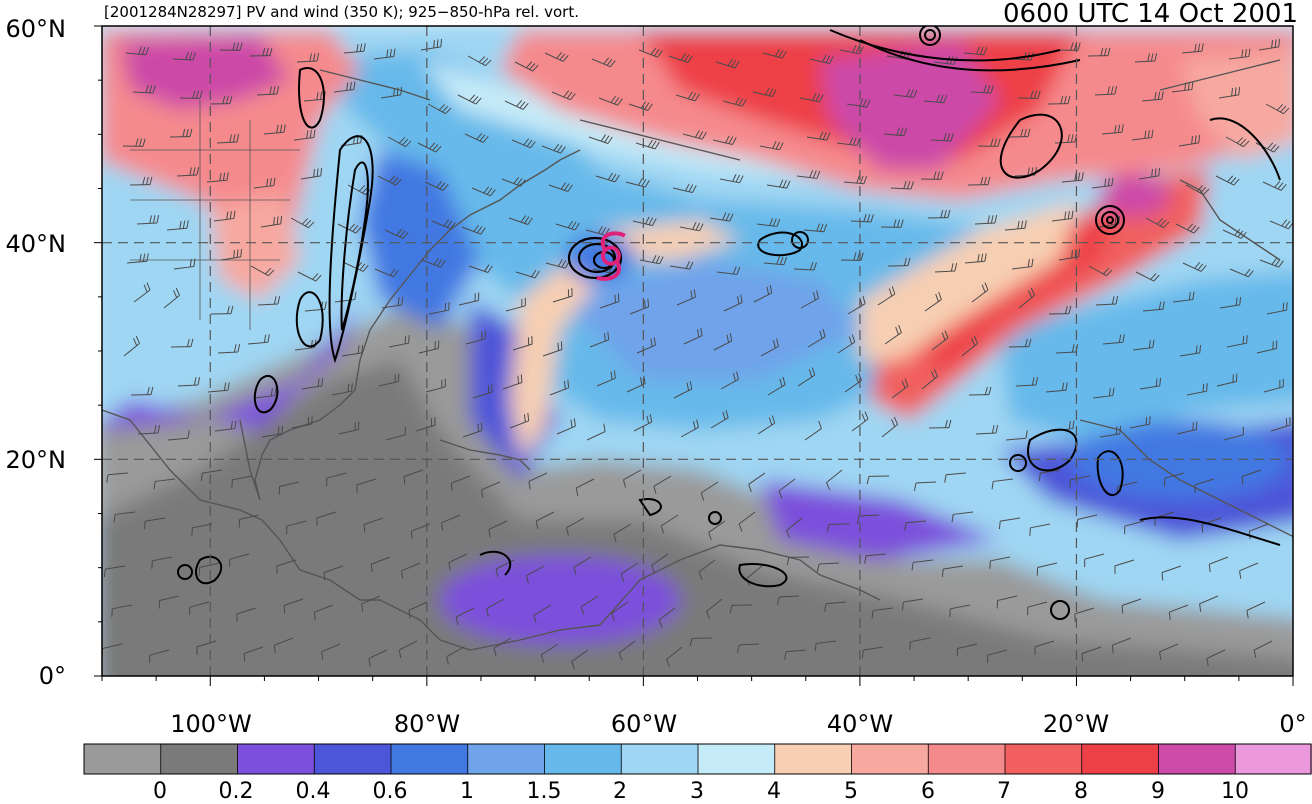 Image resolution: width=1312 pixels, height=804 pixels. I want to click on colorbar-label: 2, so click(620, 791).